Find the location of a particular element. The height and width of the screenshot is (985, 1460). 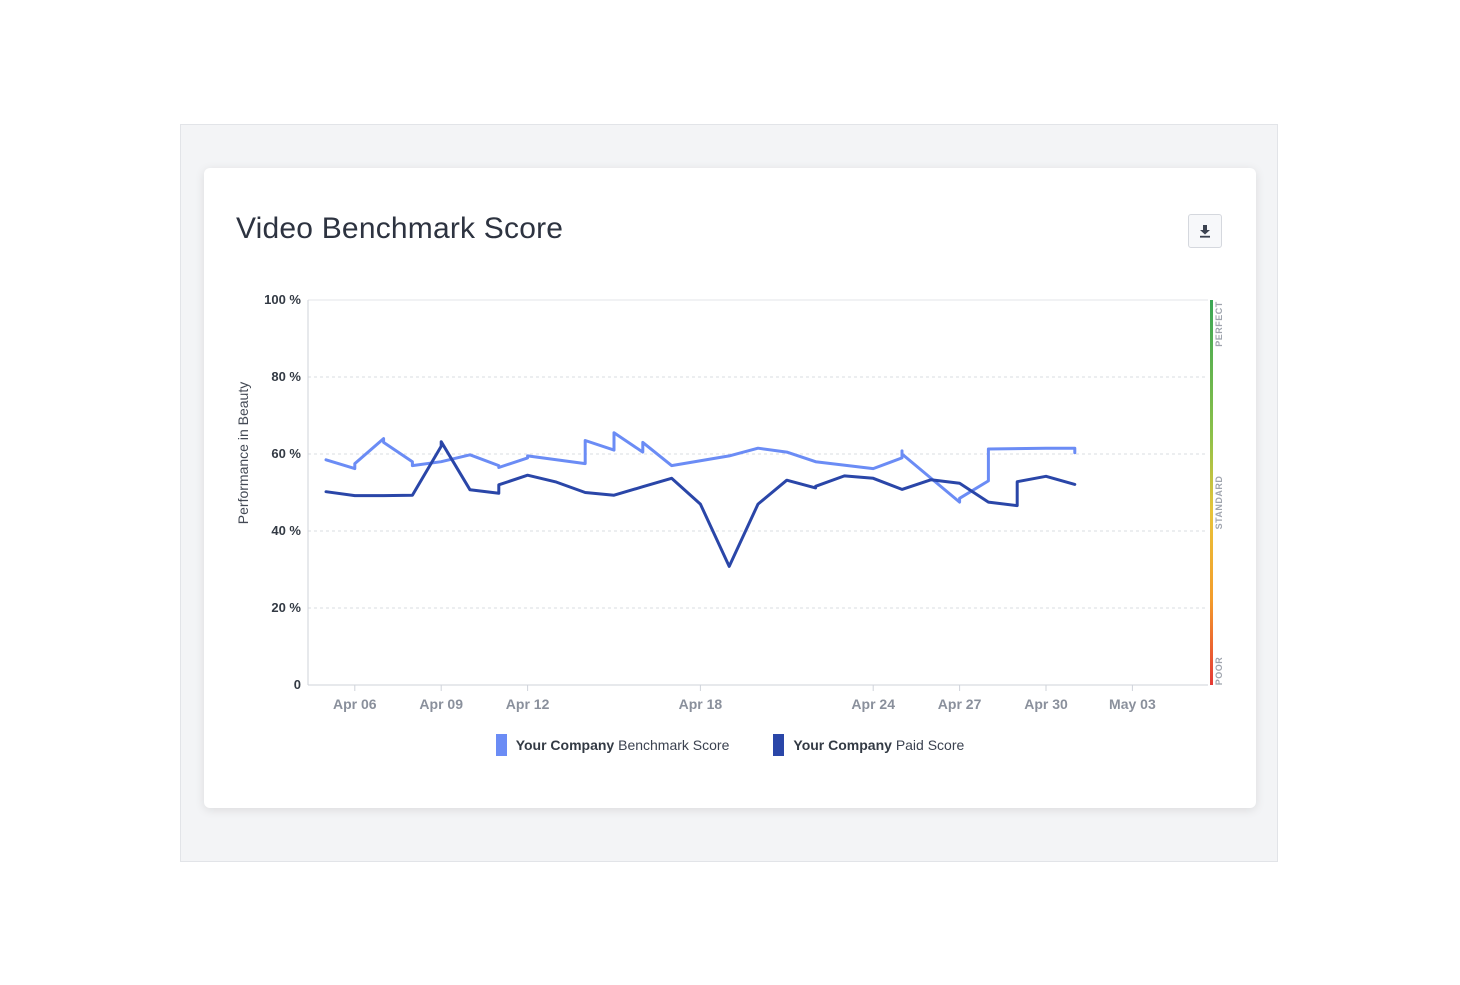

x-tick-label: Apr 30 is located at coordinates (1046, 704).